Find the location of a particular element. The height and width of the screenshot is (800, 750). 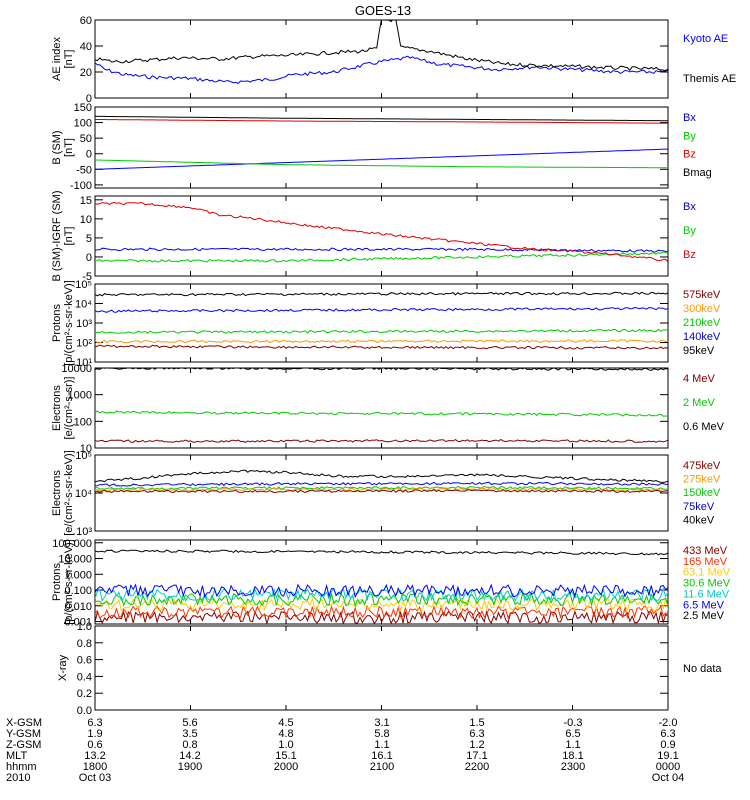

legend-label: Themis AE is located at coordinates (709, 79).